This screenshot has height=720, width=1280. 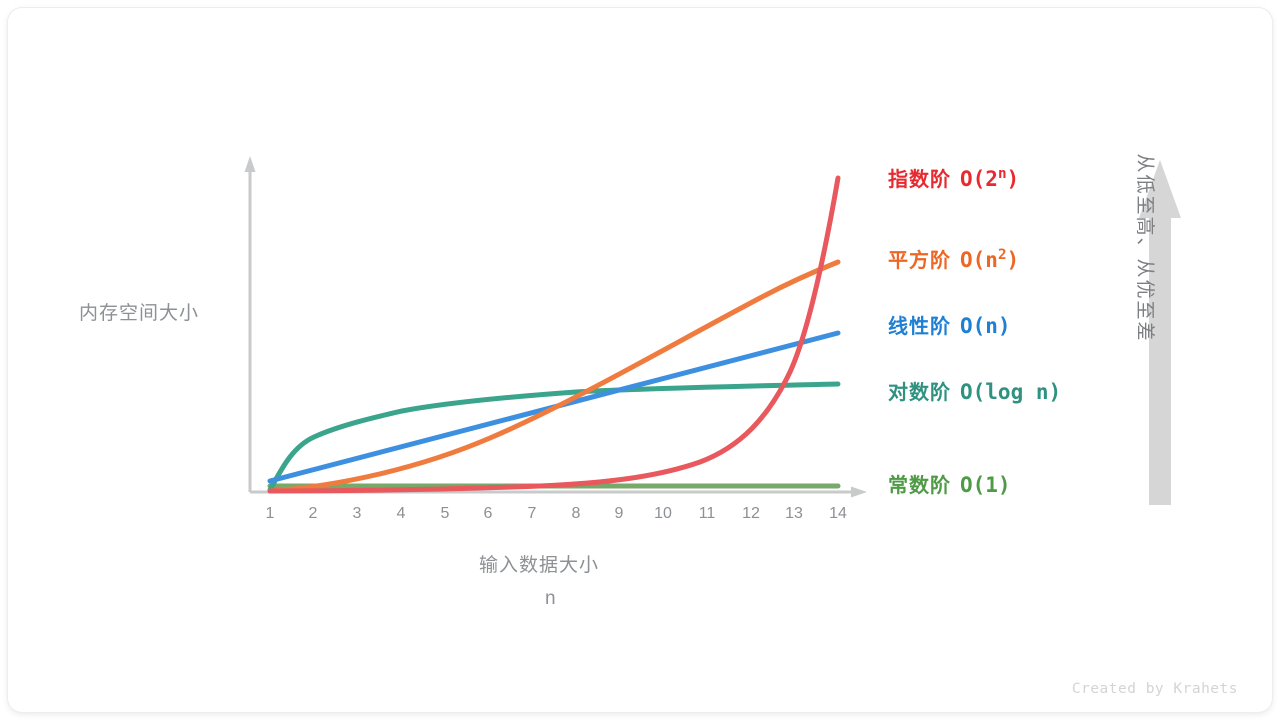 I want to click on legend-label: 线性阶, so click(x=919, y=326).